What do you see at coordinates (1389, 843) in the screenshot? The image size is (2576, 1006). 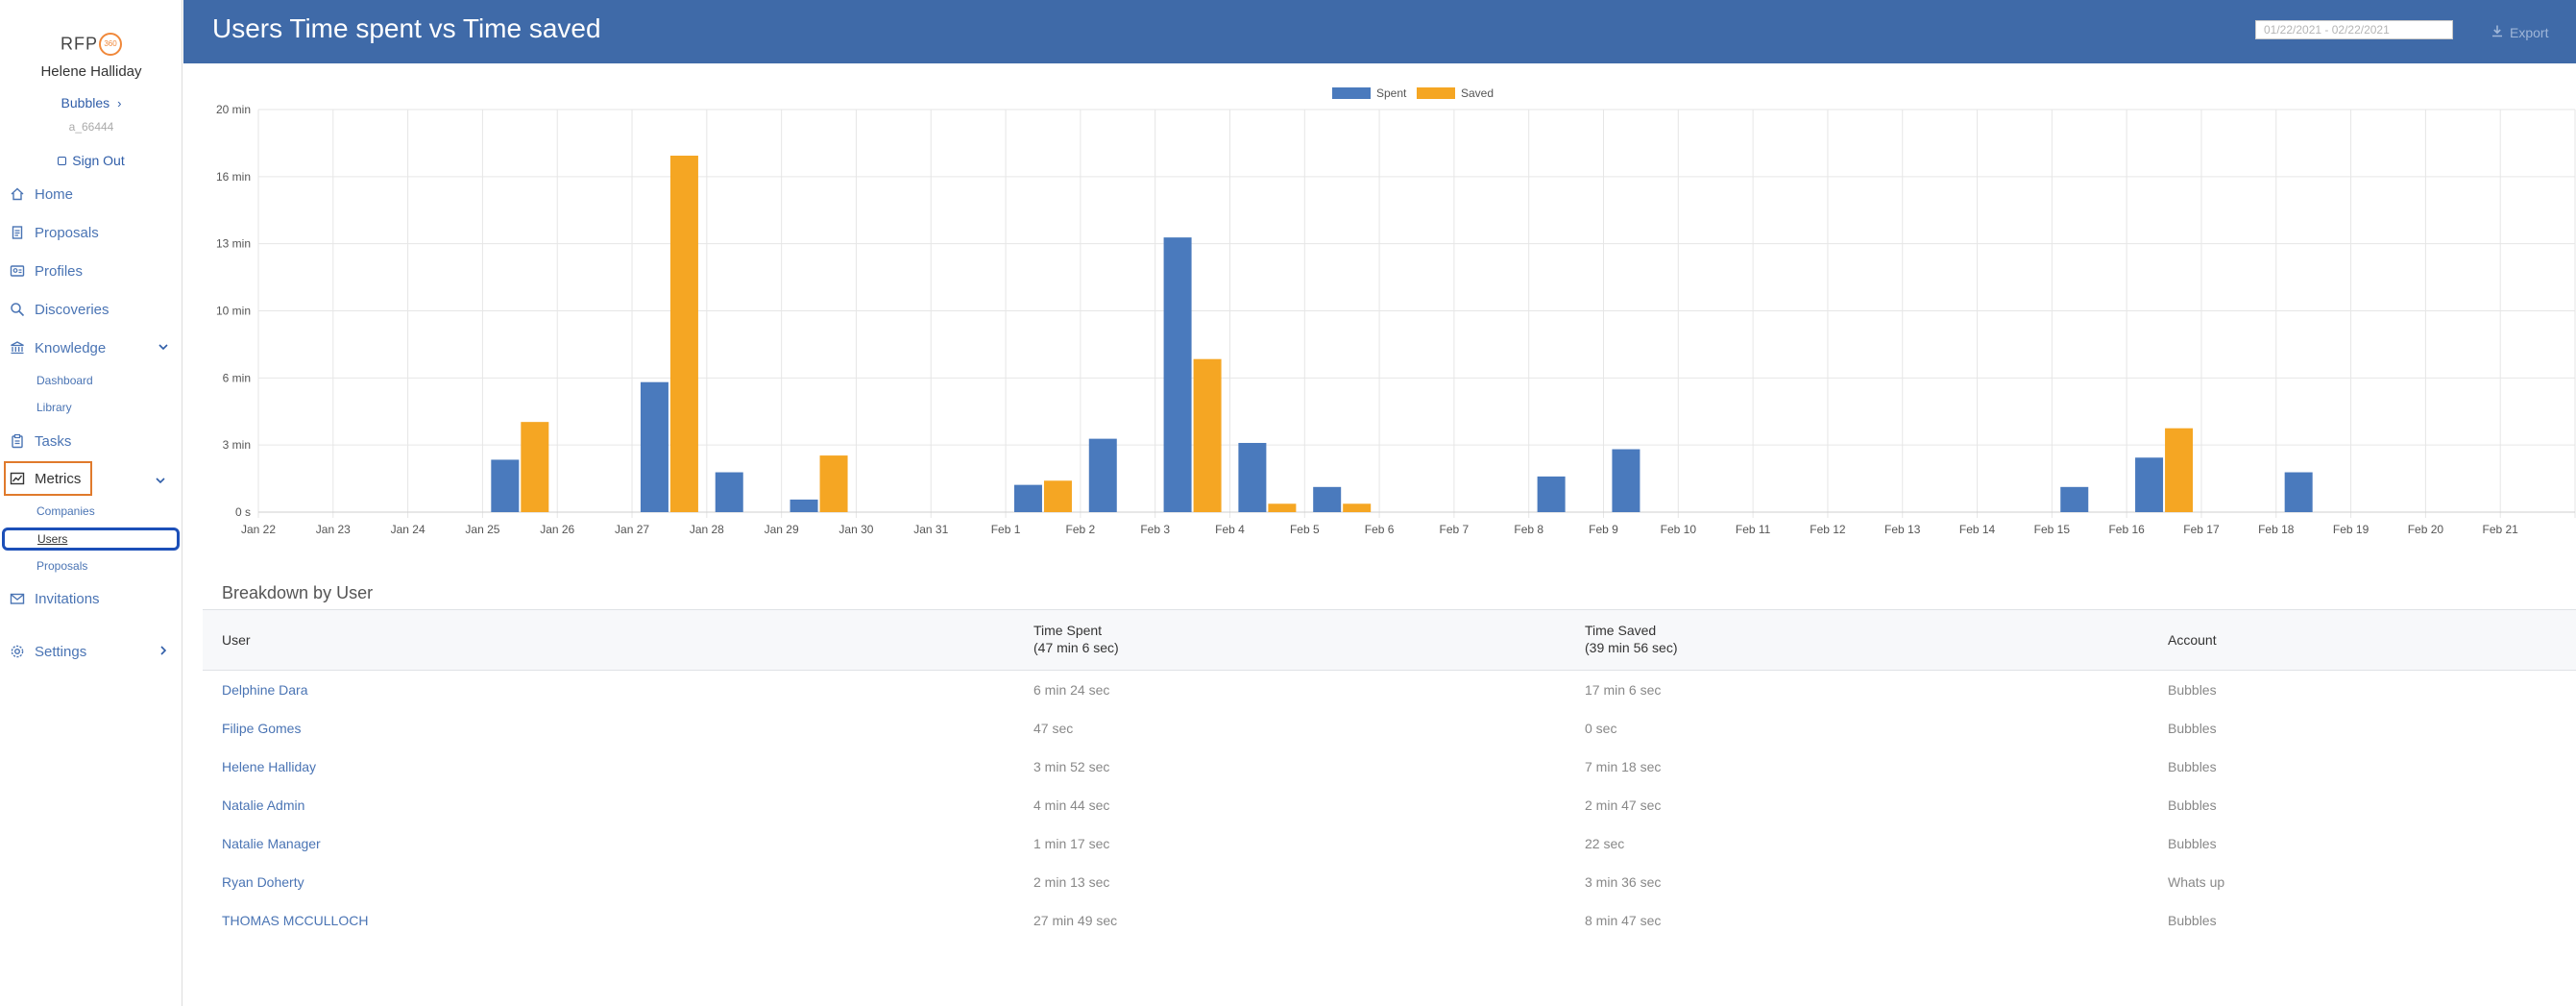 I see `table-row: Natalie Manager 1 min 17 sec 22 sec Bubbles` at bounding box center [1389, 843].